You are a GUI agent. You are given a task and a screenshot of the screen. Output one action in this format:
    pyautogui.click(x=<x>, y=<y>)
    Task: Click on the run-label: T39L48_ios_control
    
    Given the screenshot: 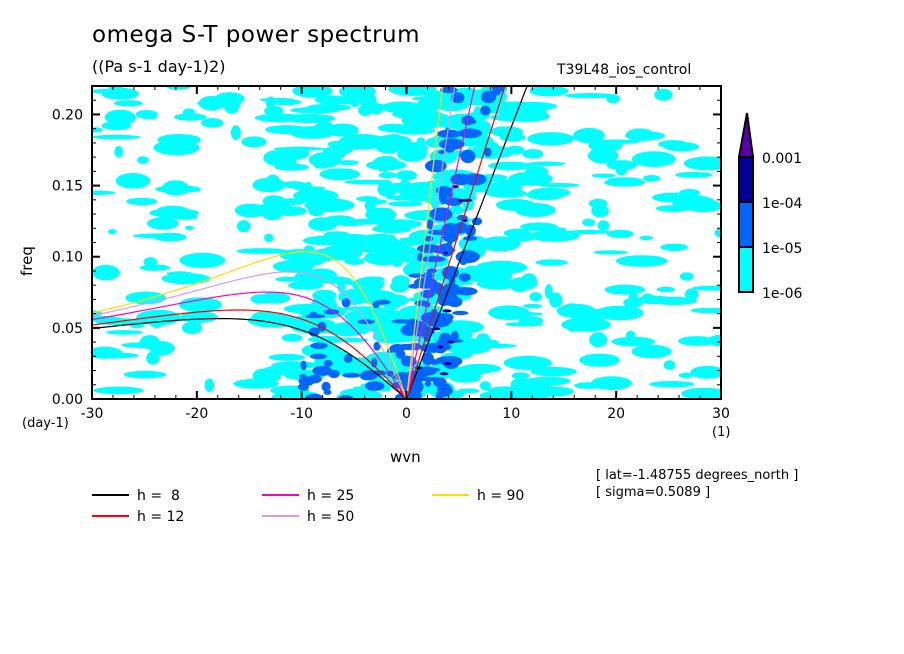 What is the action you would take?
    pyautogui.click(x=624, y=70)
    